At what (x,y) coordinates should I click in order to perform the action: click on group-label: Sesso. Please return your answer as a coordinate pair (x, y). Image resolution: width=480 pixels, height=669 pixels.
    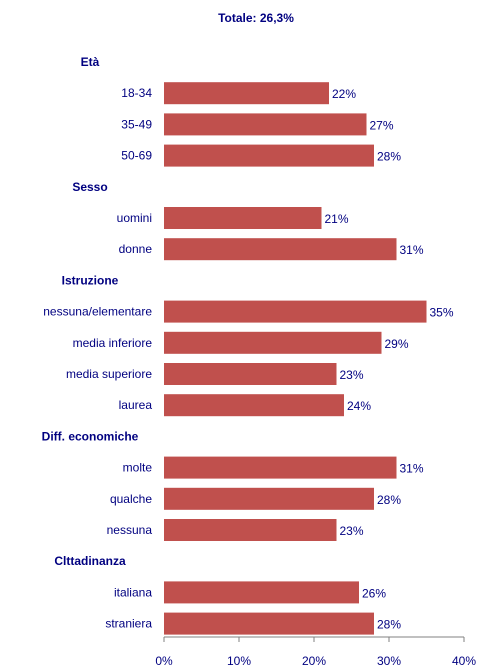
    Looking at the image, I should click on (89, 187).